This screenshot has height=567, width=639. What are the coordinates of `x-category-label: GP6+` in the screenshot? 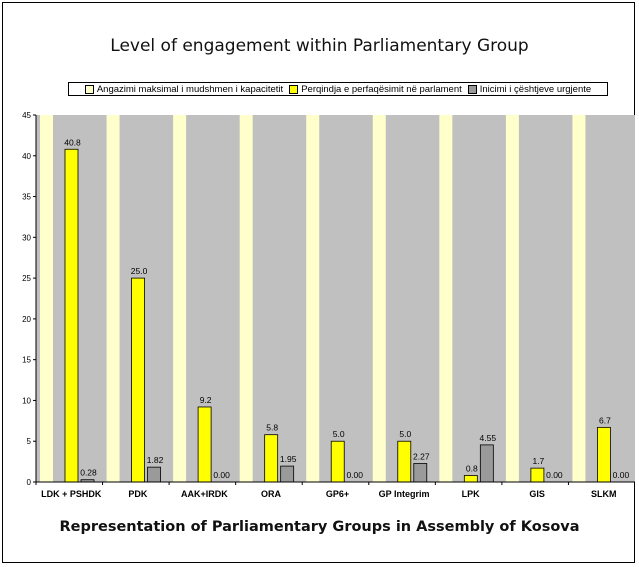 It's located at (337, 494).